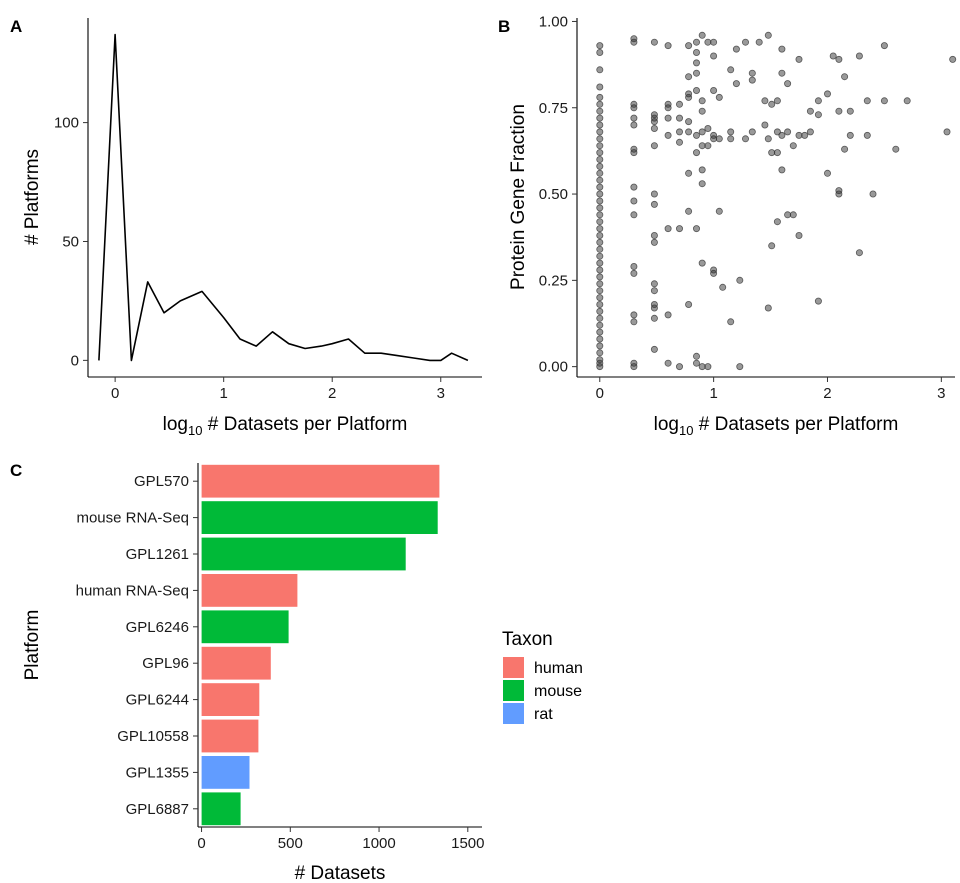  Describe the element at coordinates (290, 843) in the screenshot. I see `panel-c-x-tick-label: 500` at that location.